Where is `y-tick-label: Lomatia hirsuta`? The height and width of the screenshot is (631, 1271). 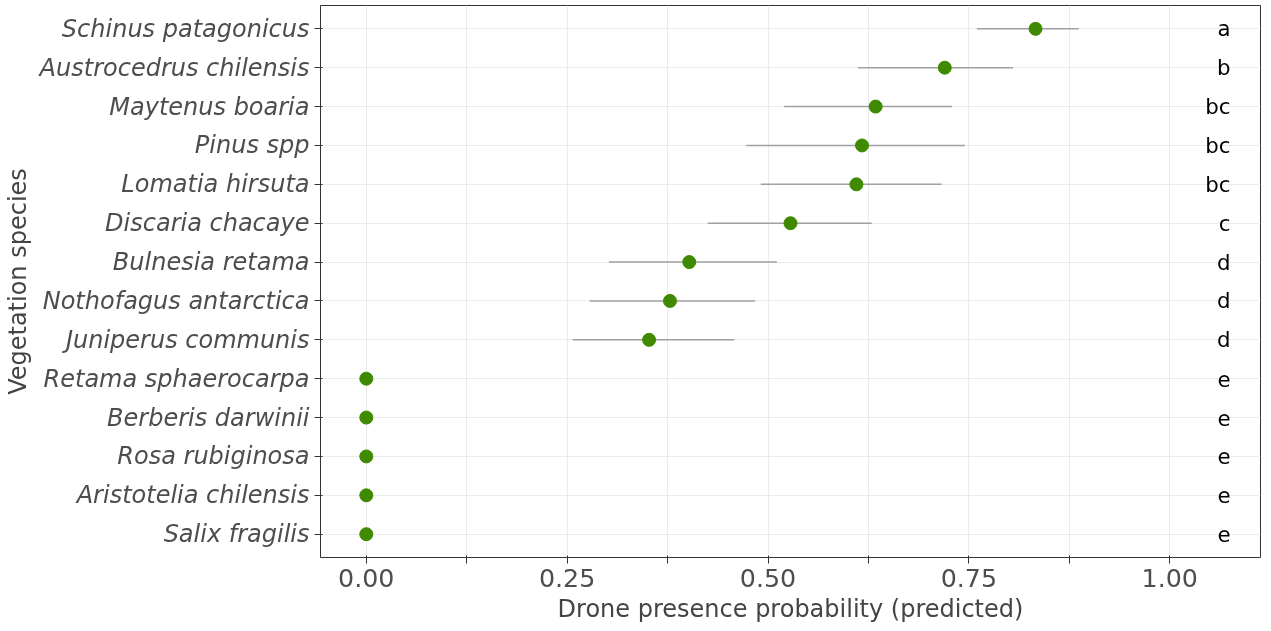
y-tick-label: Lomatia hirsuta is located at coordinates (215, 184).